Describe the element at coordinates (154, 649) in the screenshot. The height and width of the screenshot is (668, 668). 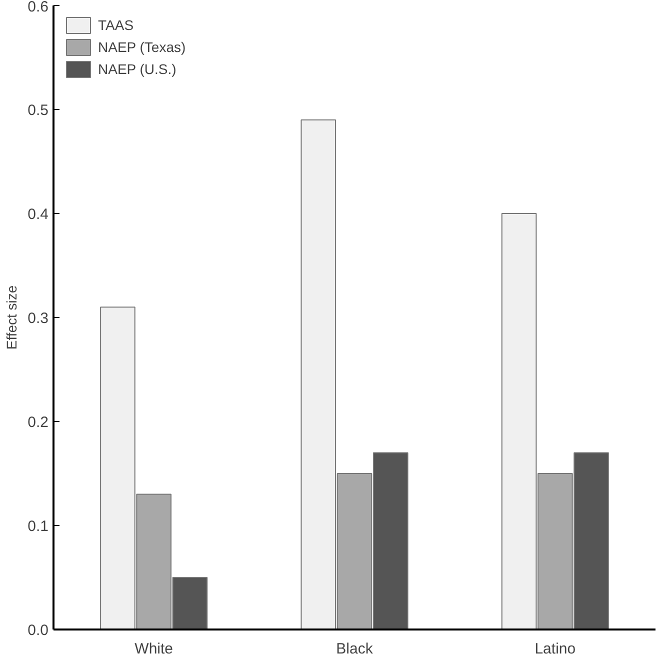
I see `x-tick-label: White` at that location.